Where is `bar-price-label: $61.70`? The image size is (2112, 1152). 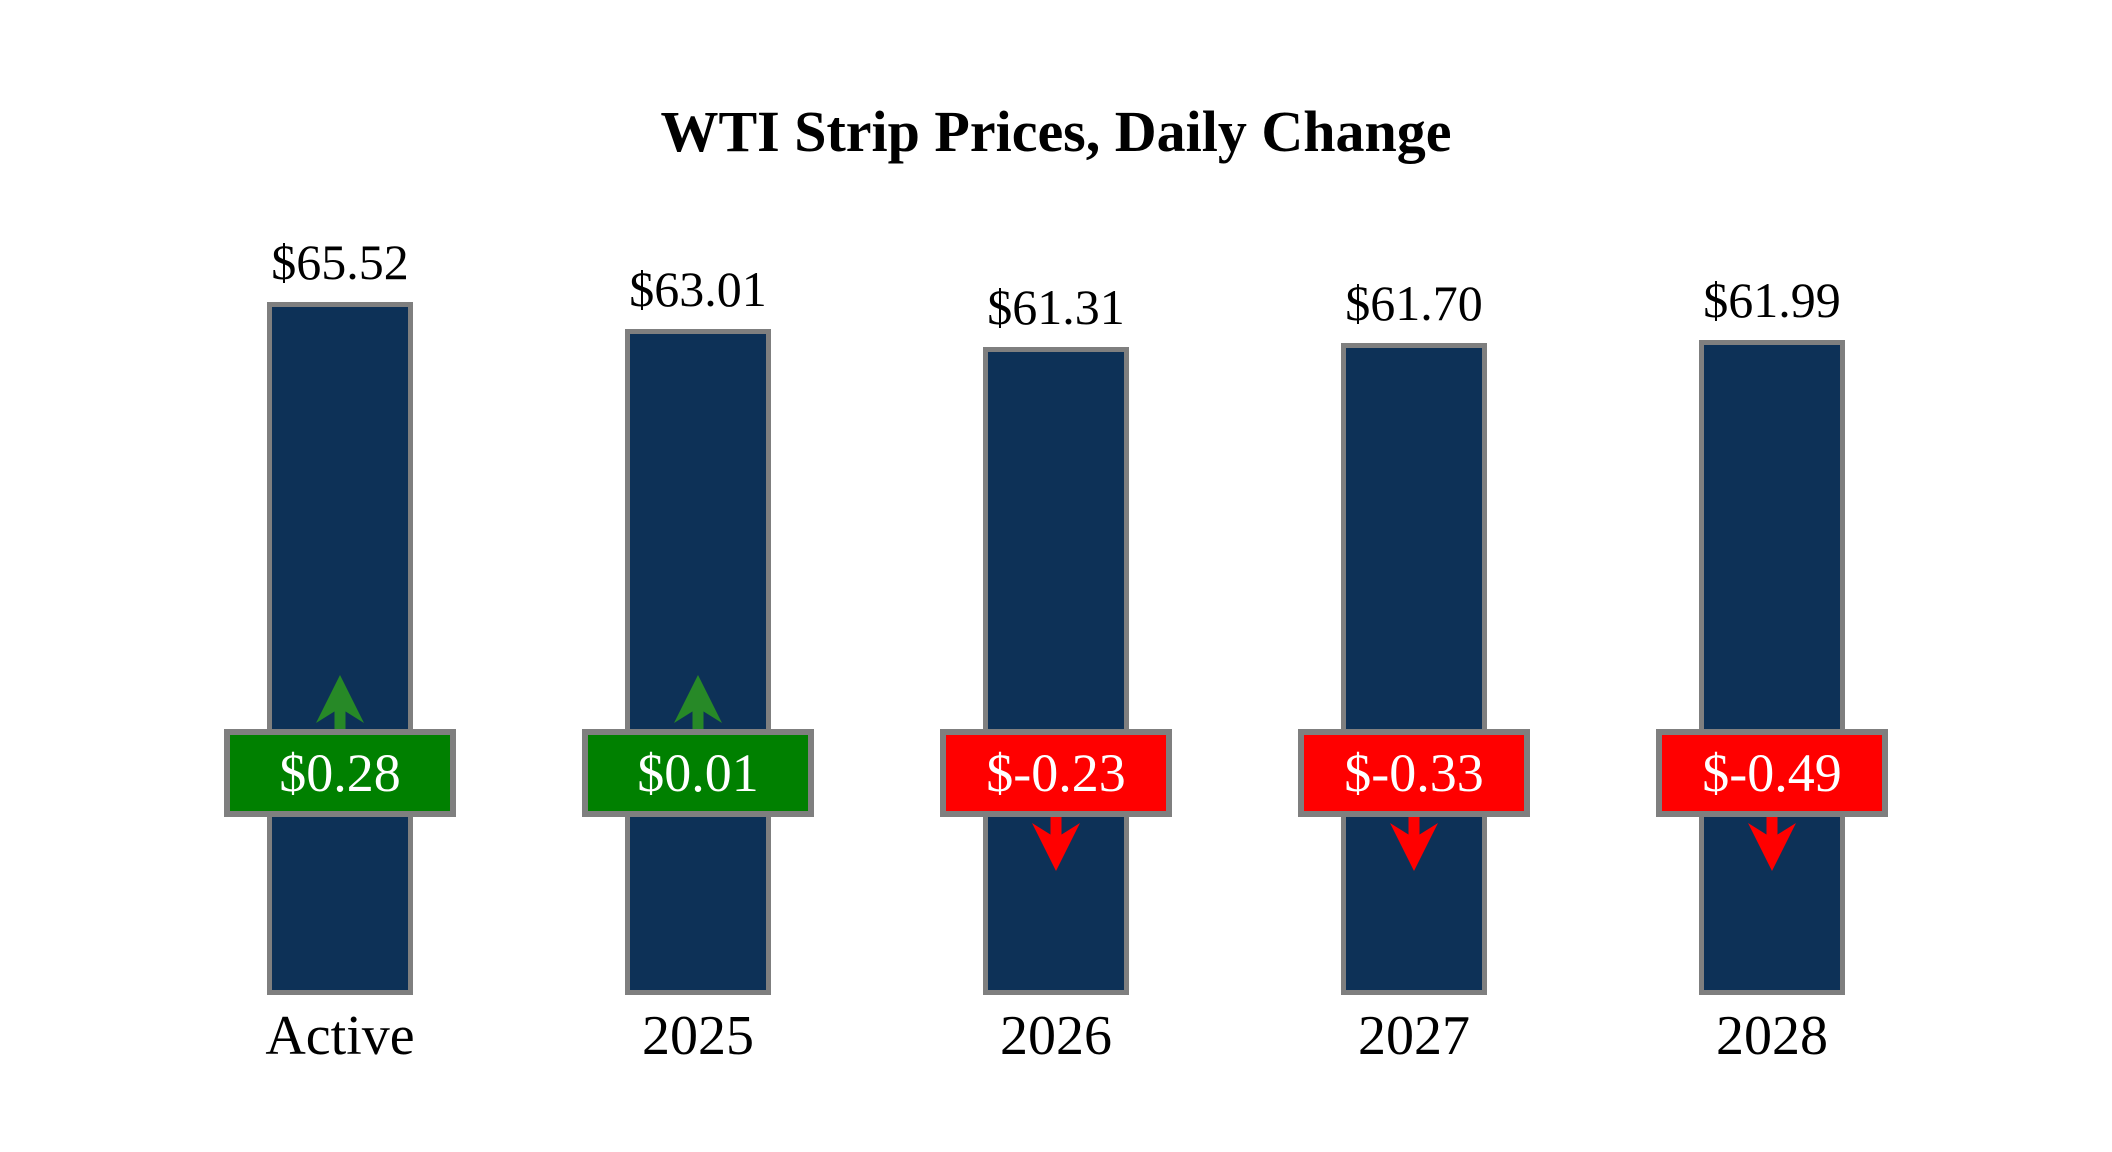
bar-price-label: $61.70 is located at coordinates (1414, 303).